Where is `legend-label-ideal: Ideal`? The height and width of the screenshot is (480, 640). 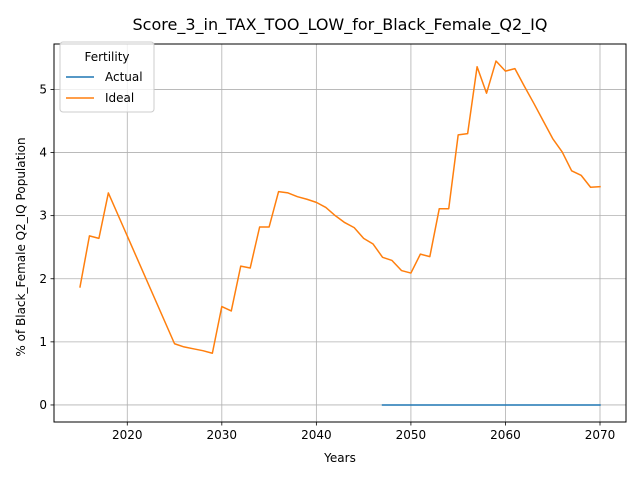 legend-label-ideal: Ideal is located at coordinates (119, 98).